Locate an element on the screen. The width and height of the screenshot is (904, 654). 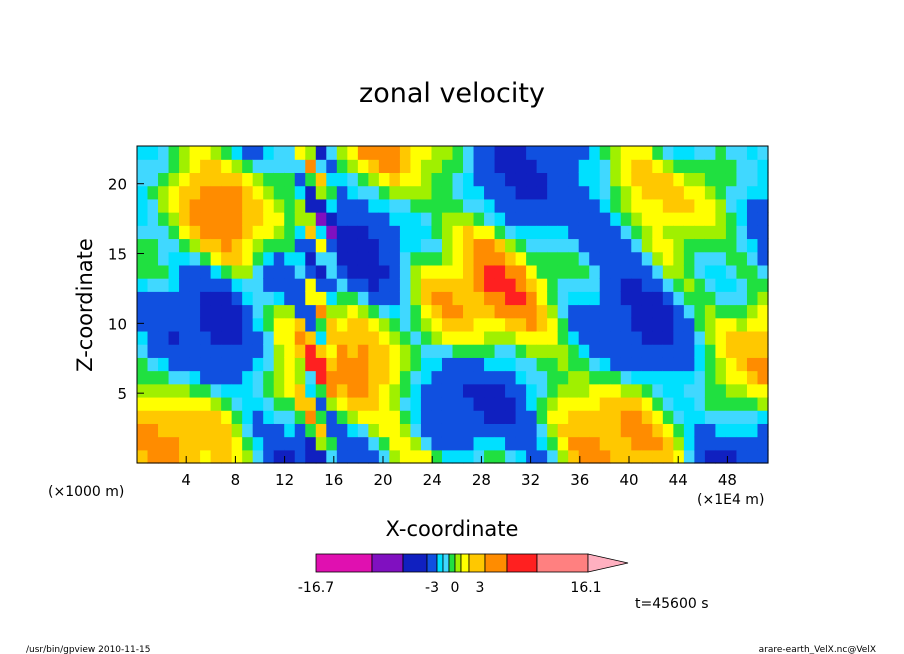
colorbar-segment is located at coordinates (415, 563).